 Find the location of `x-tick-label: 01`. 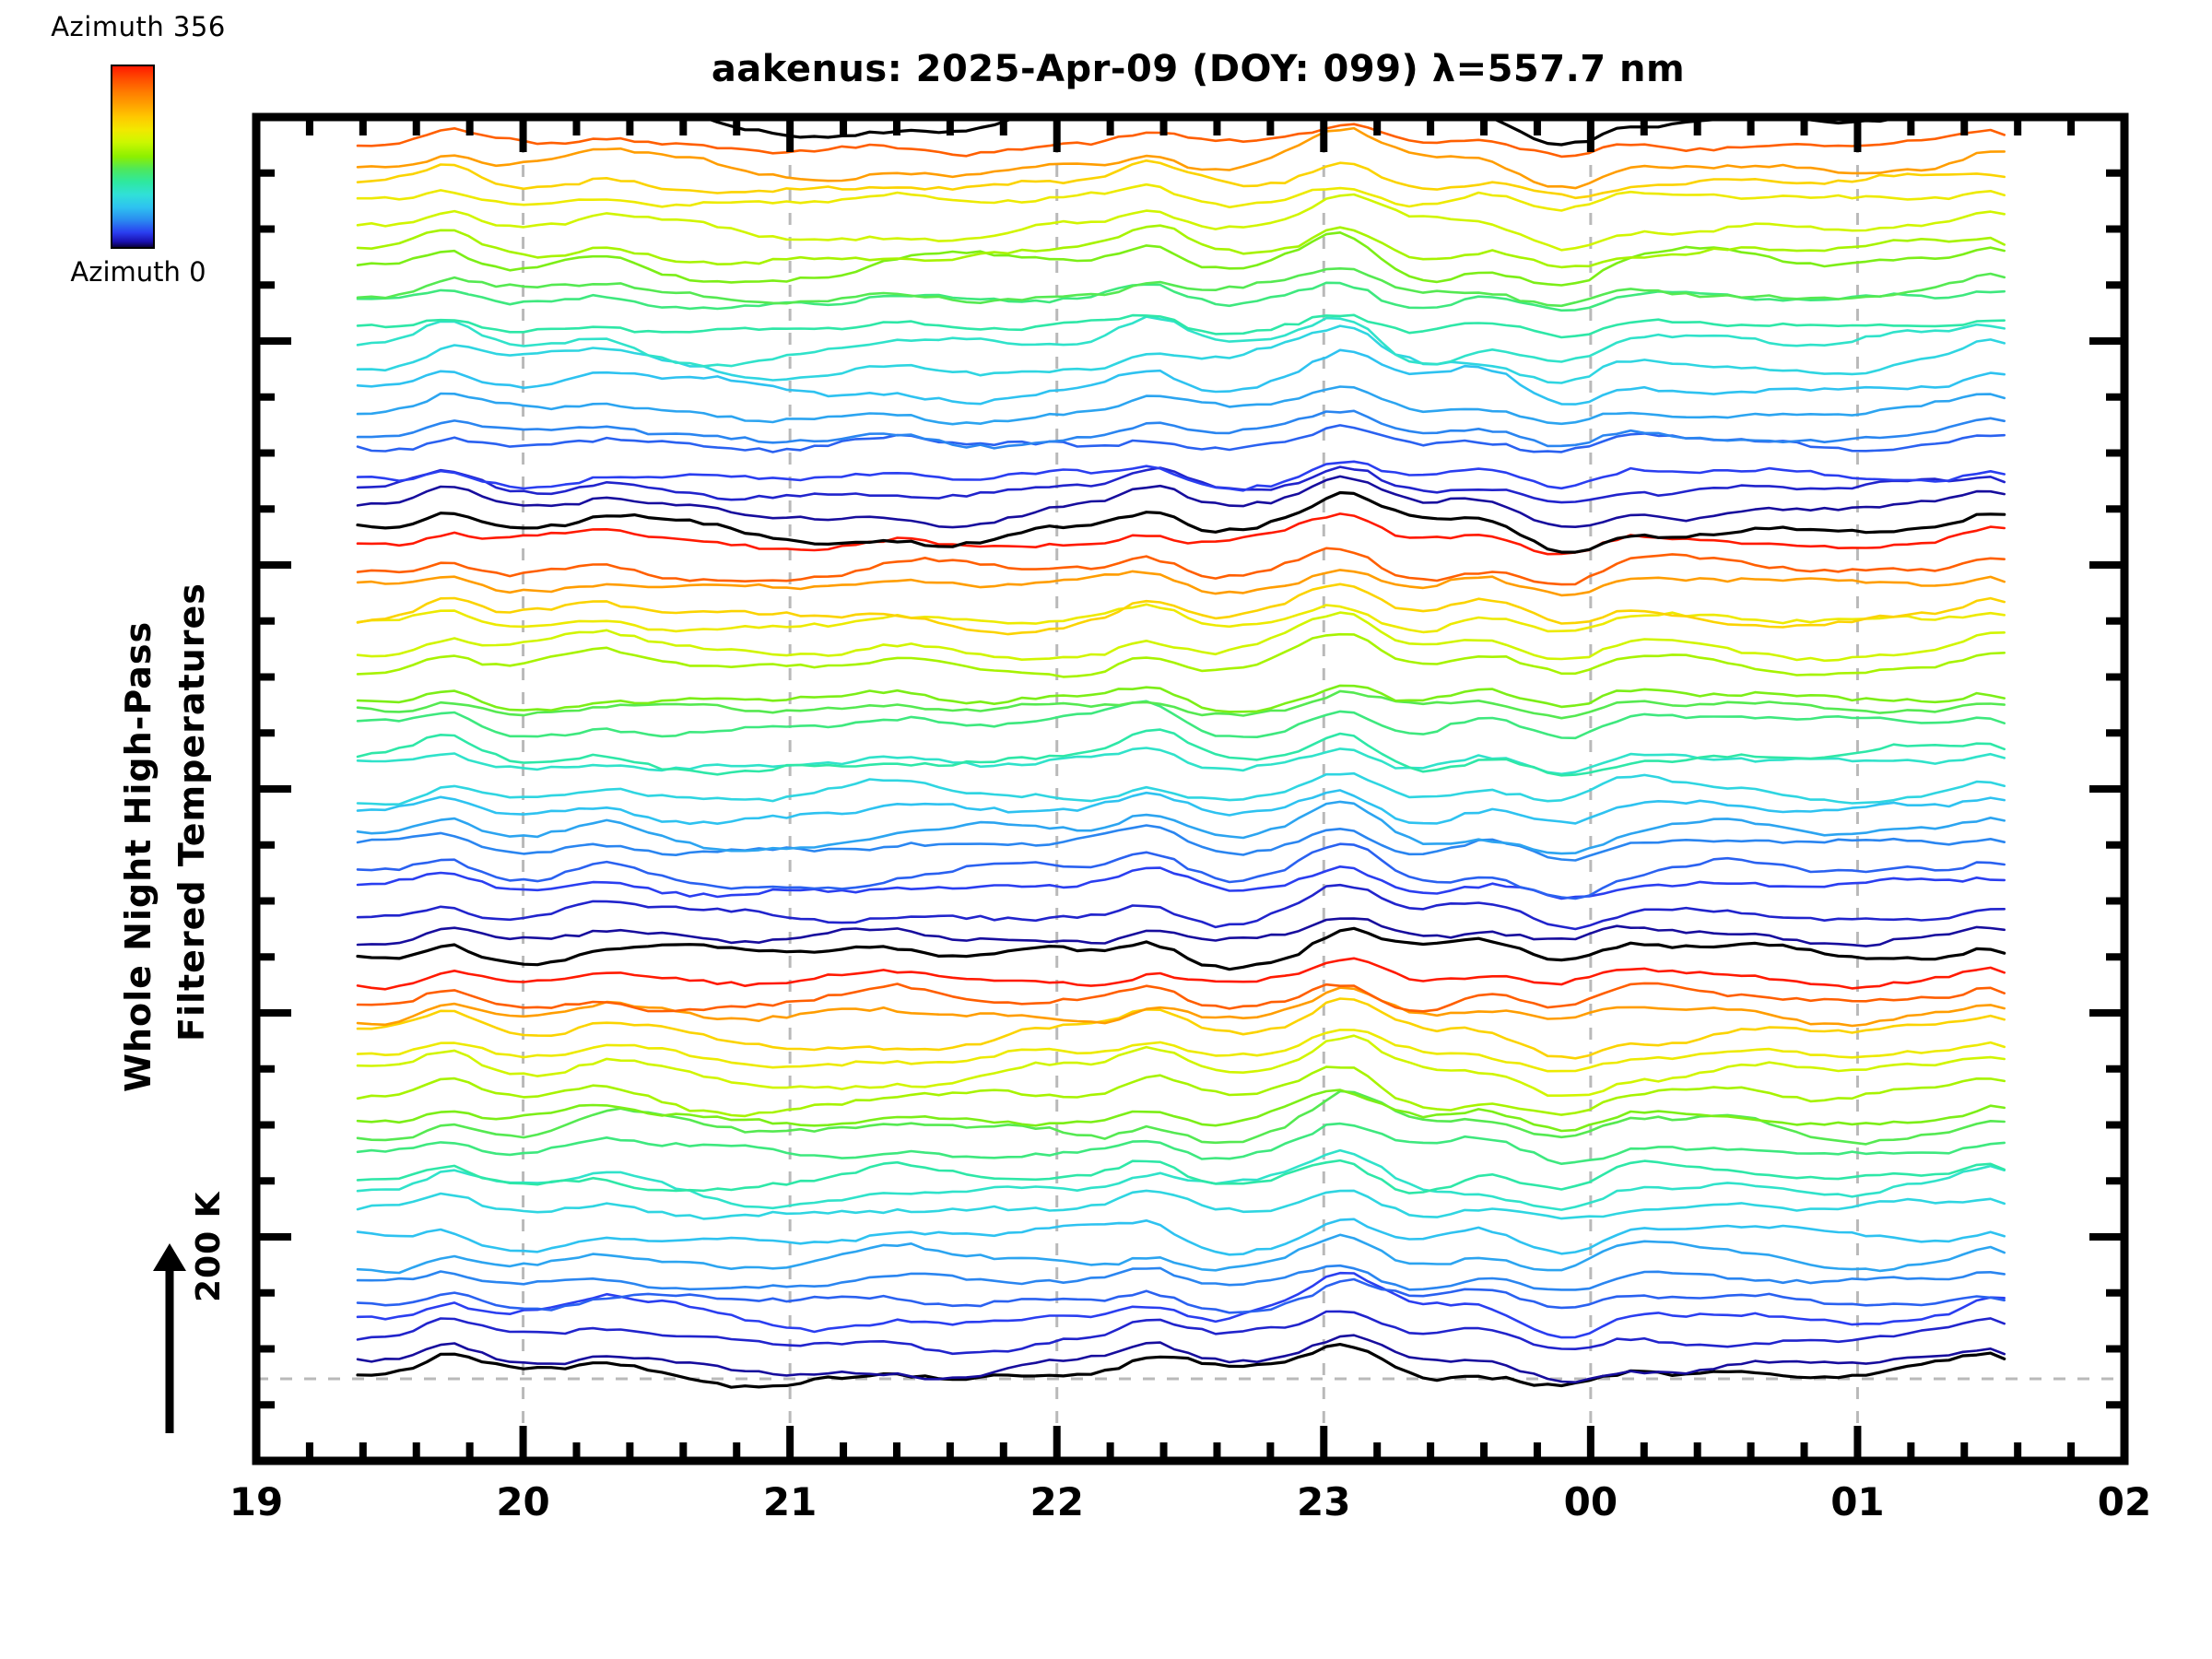

x-tick-label: 01 is located at coordinates (1857, 1501).